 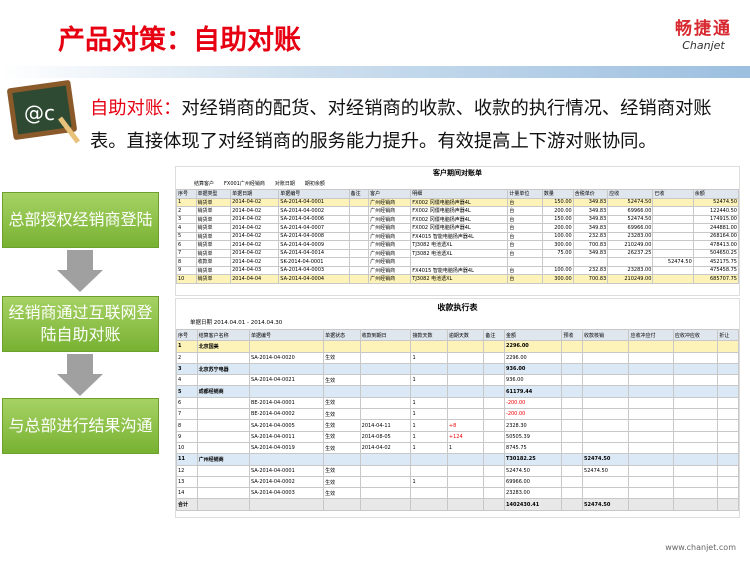 I want to click on cell: SA-2014-04-0005, so click(x=286, y=425).